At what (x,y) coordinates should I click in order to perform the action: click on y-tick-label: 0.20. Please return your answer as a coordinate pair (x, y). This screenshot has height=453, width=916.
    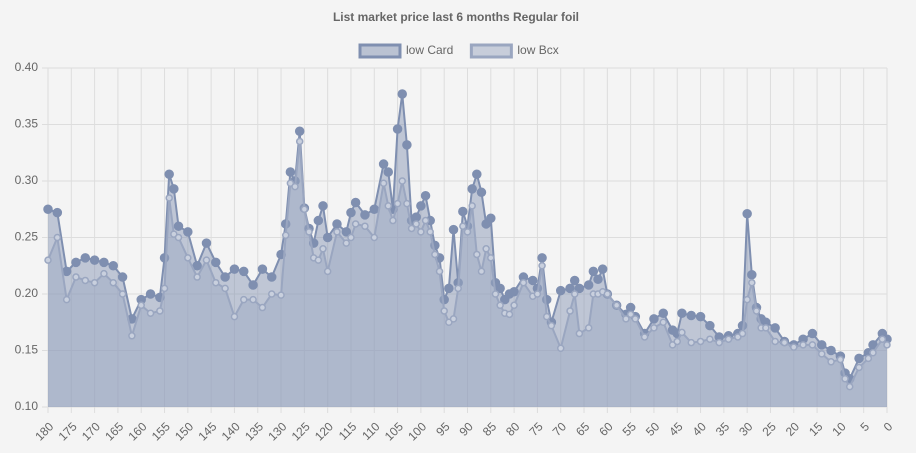
    Looking at the image, I should click on (27, 293).